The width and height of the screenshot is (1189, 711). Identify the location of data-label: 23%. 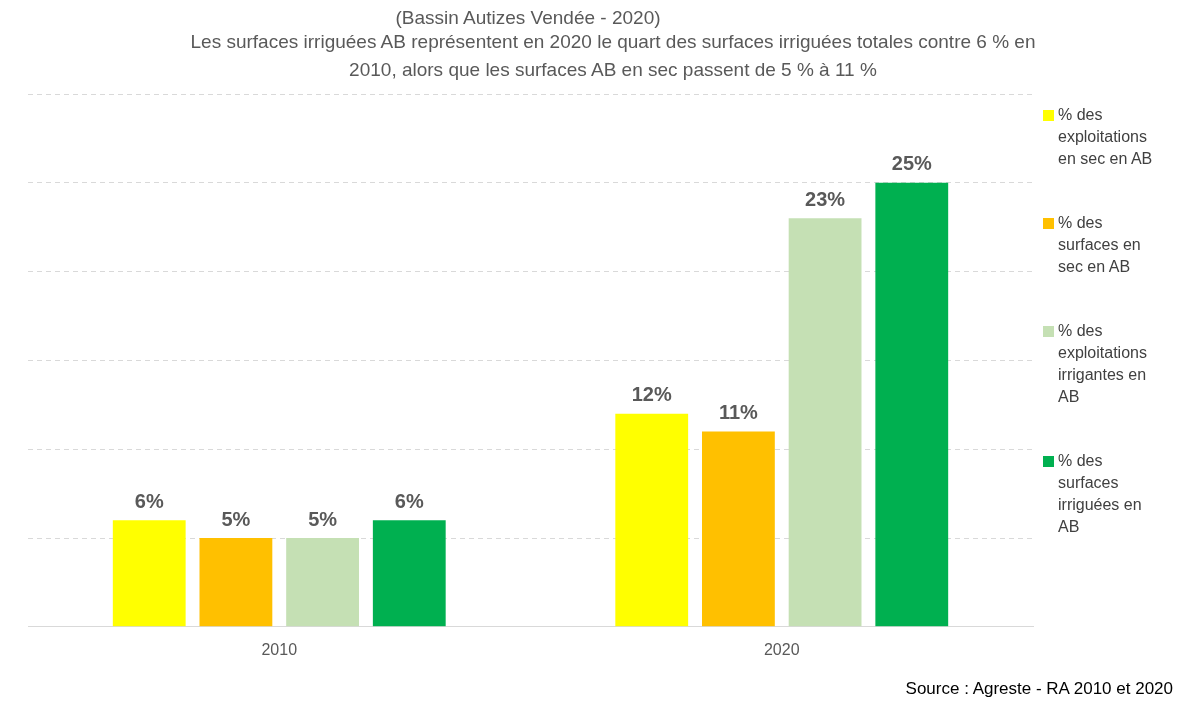
(825, 198).